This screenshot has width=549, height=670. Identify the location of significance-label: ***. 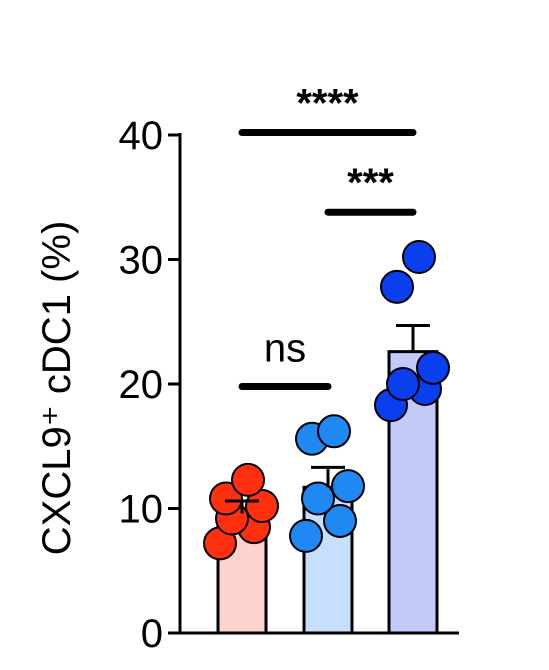
(370, 183).